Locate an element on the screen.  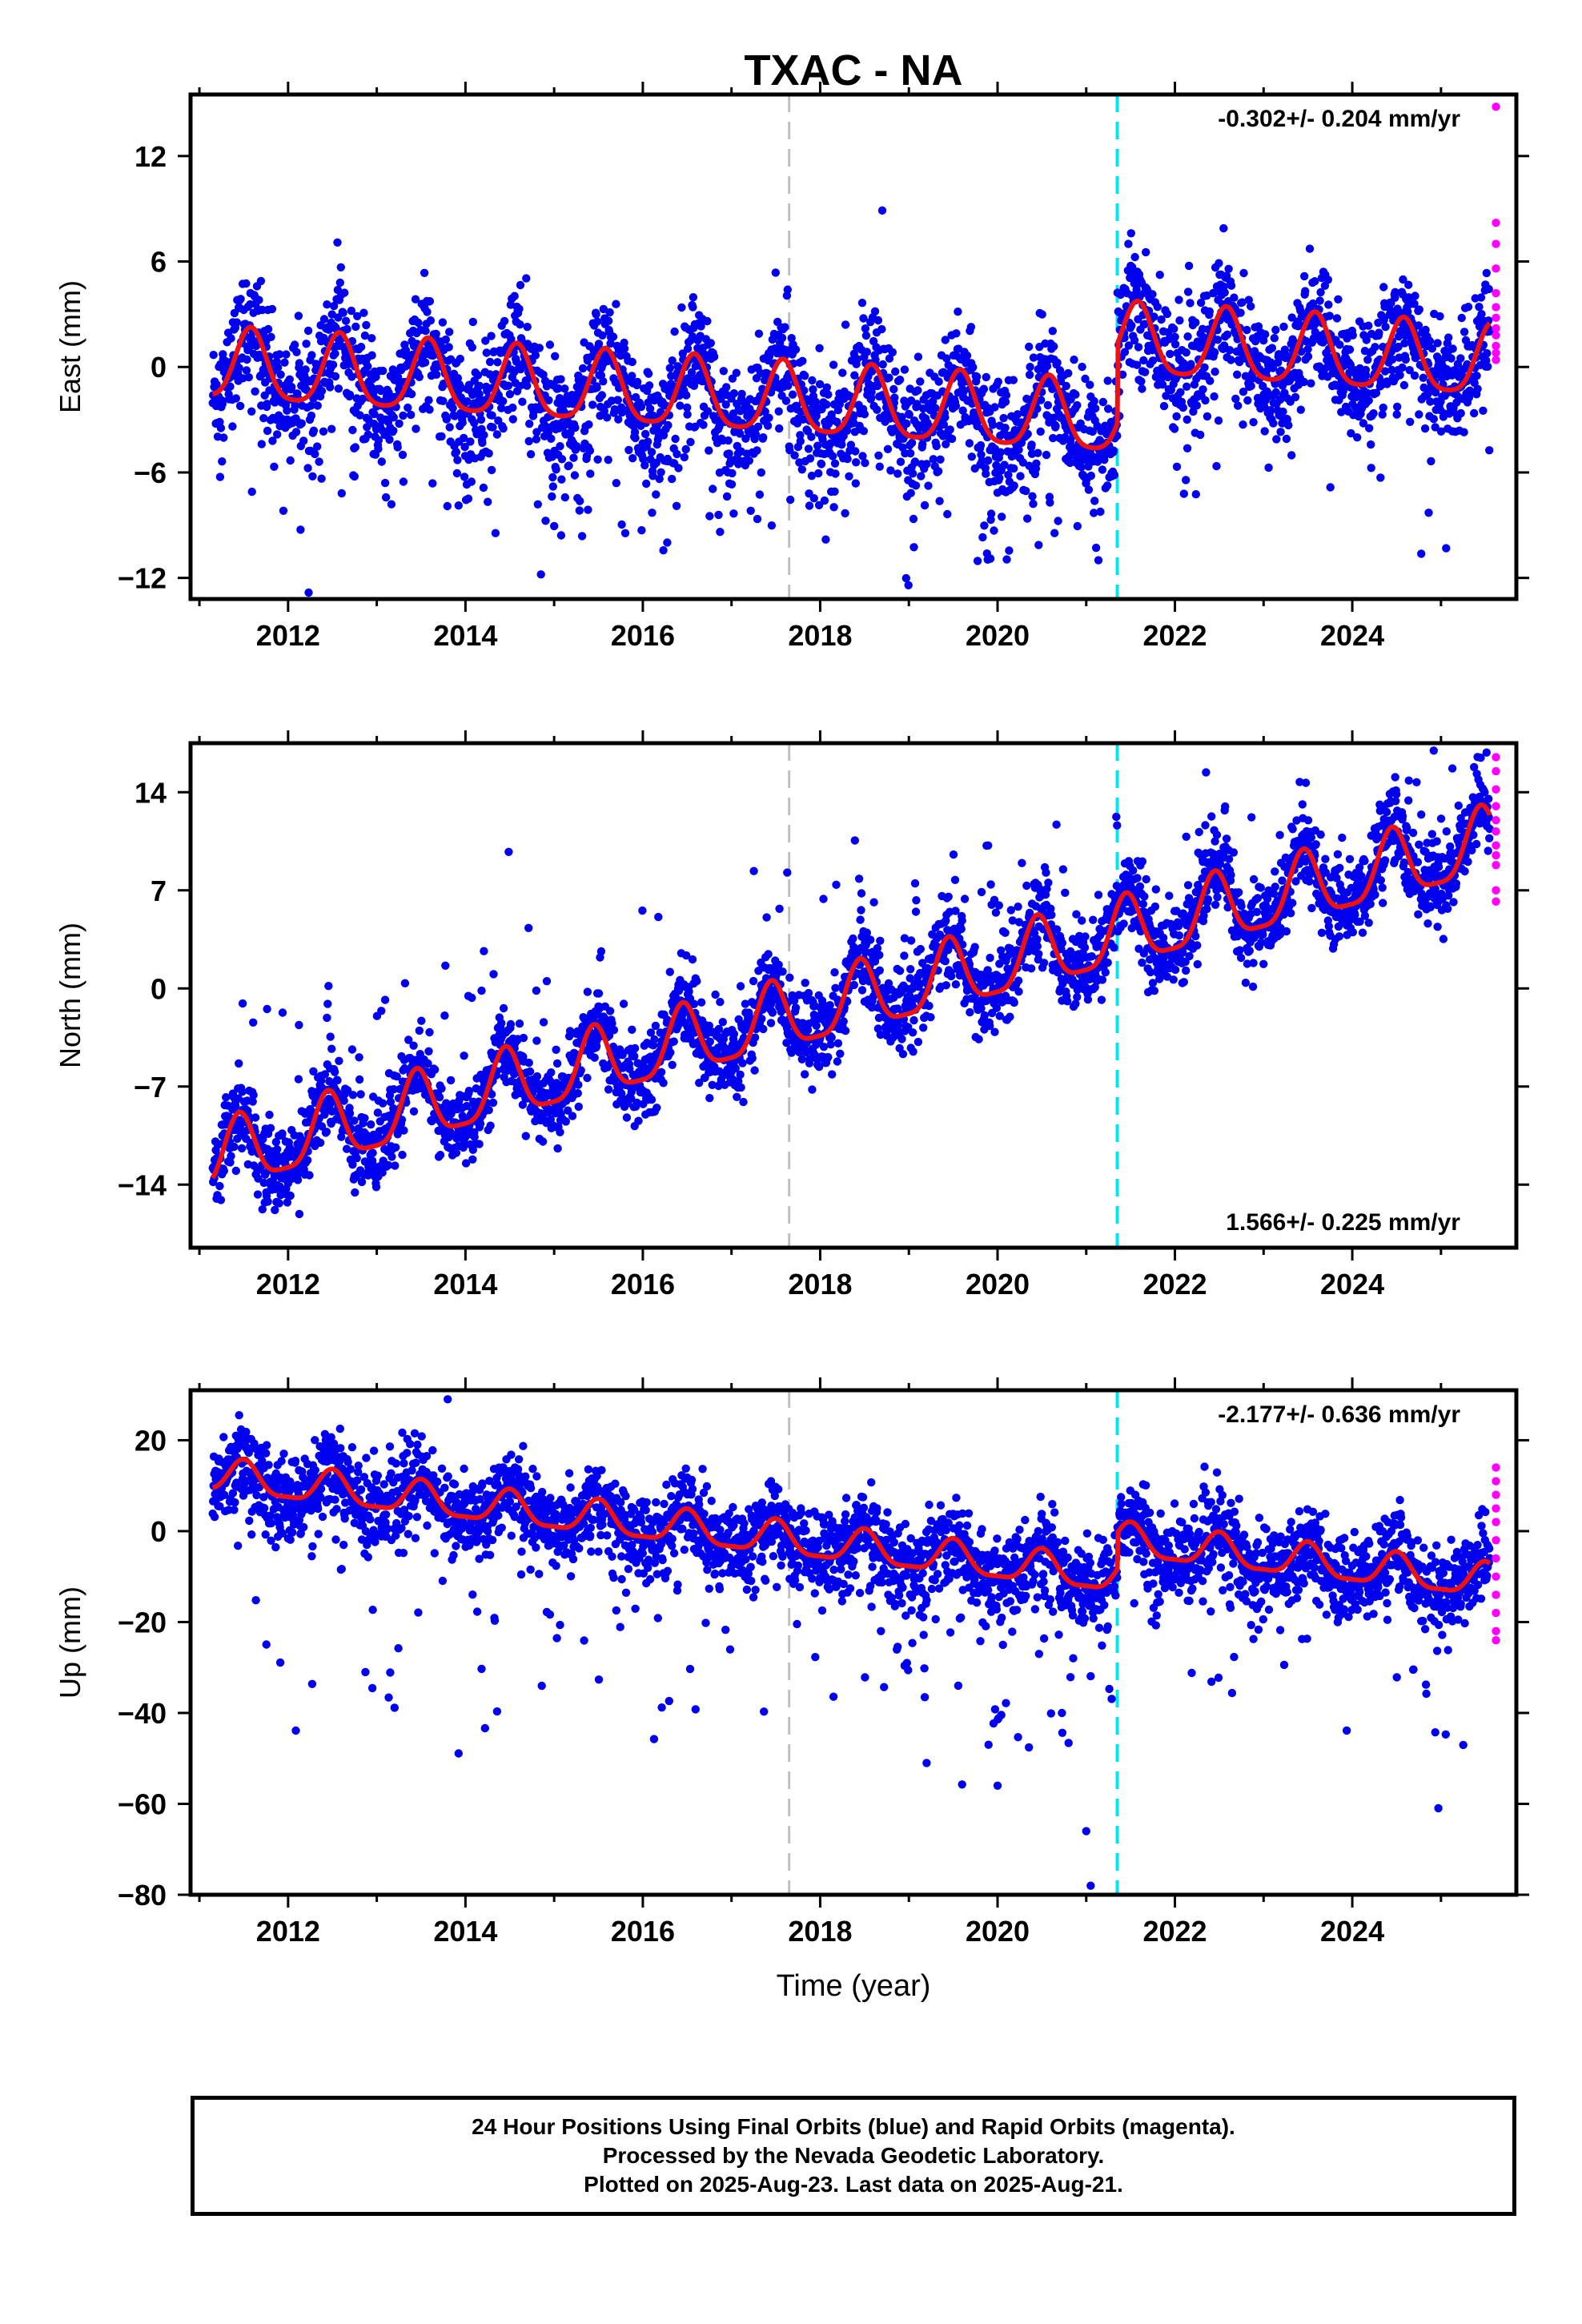
rapid-orbit-point is located at coordinates (1496, 329).